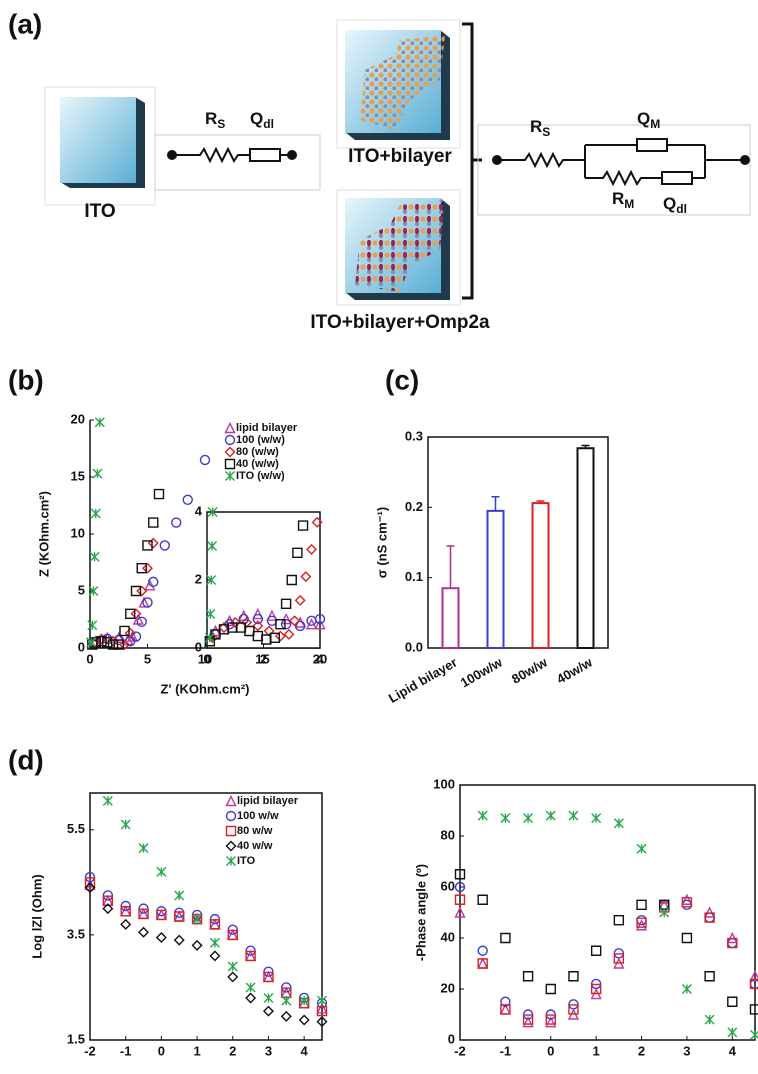  Describe the element at coordinates (400, 322) in the screenshot. I see `omp2a-label: ITO+bilayer+Omp2a` at that location.